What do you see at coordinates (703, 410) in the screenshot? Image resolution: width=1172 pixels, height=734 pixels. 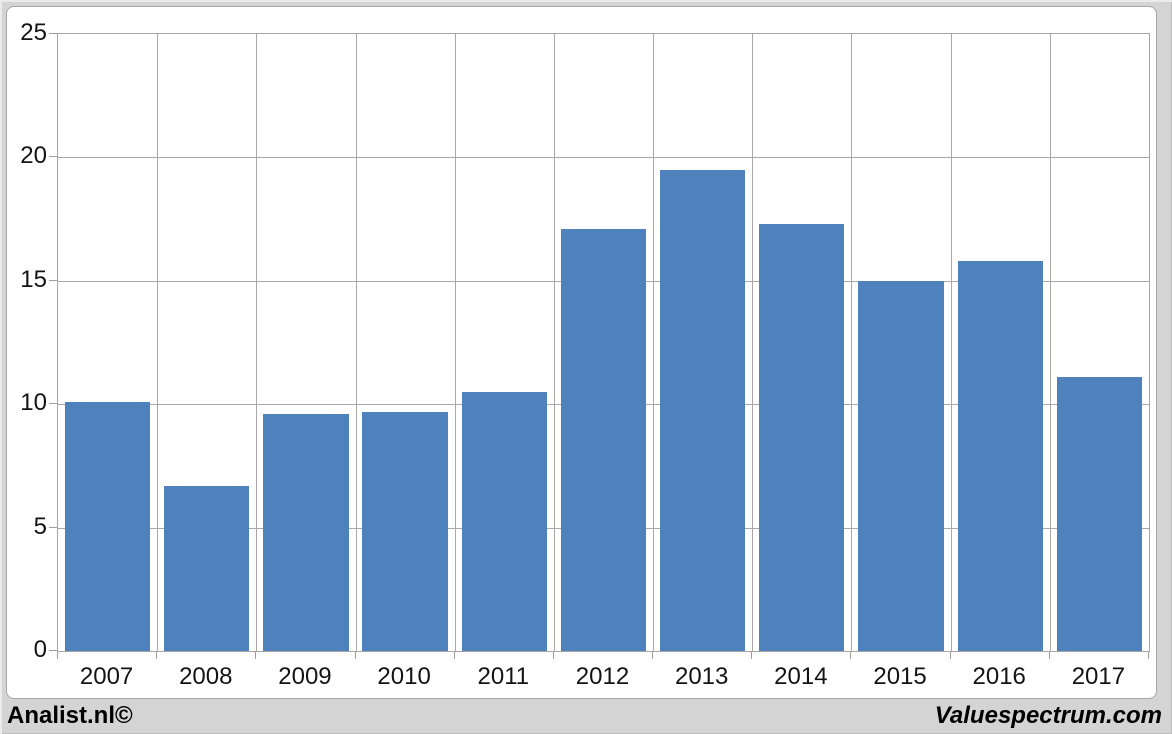 I see `bar-2013` at bounding box center [703, 410].